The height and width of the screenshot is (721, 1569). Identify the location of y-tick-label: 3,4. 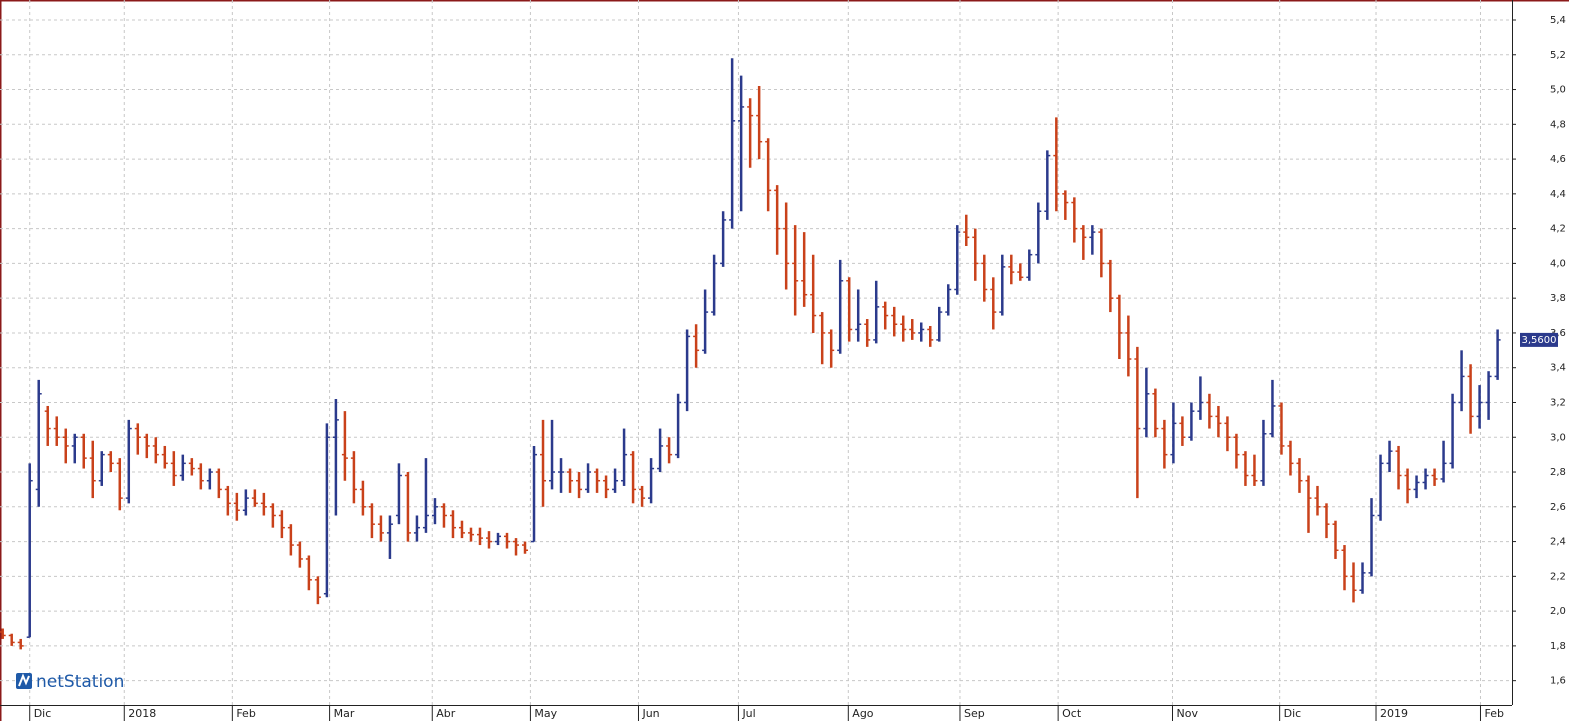
(1558, 368).